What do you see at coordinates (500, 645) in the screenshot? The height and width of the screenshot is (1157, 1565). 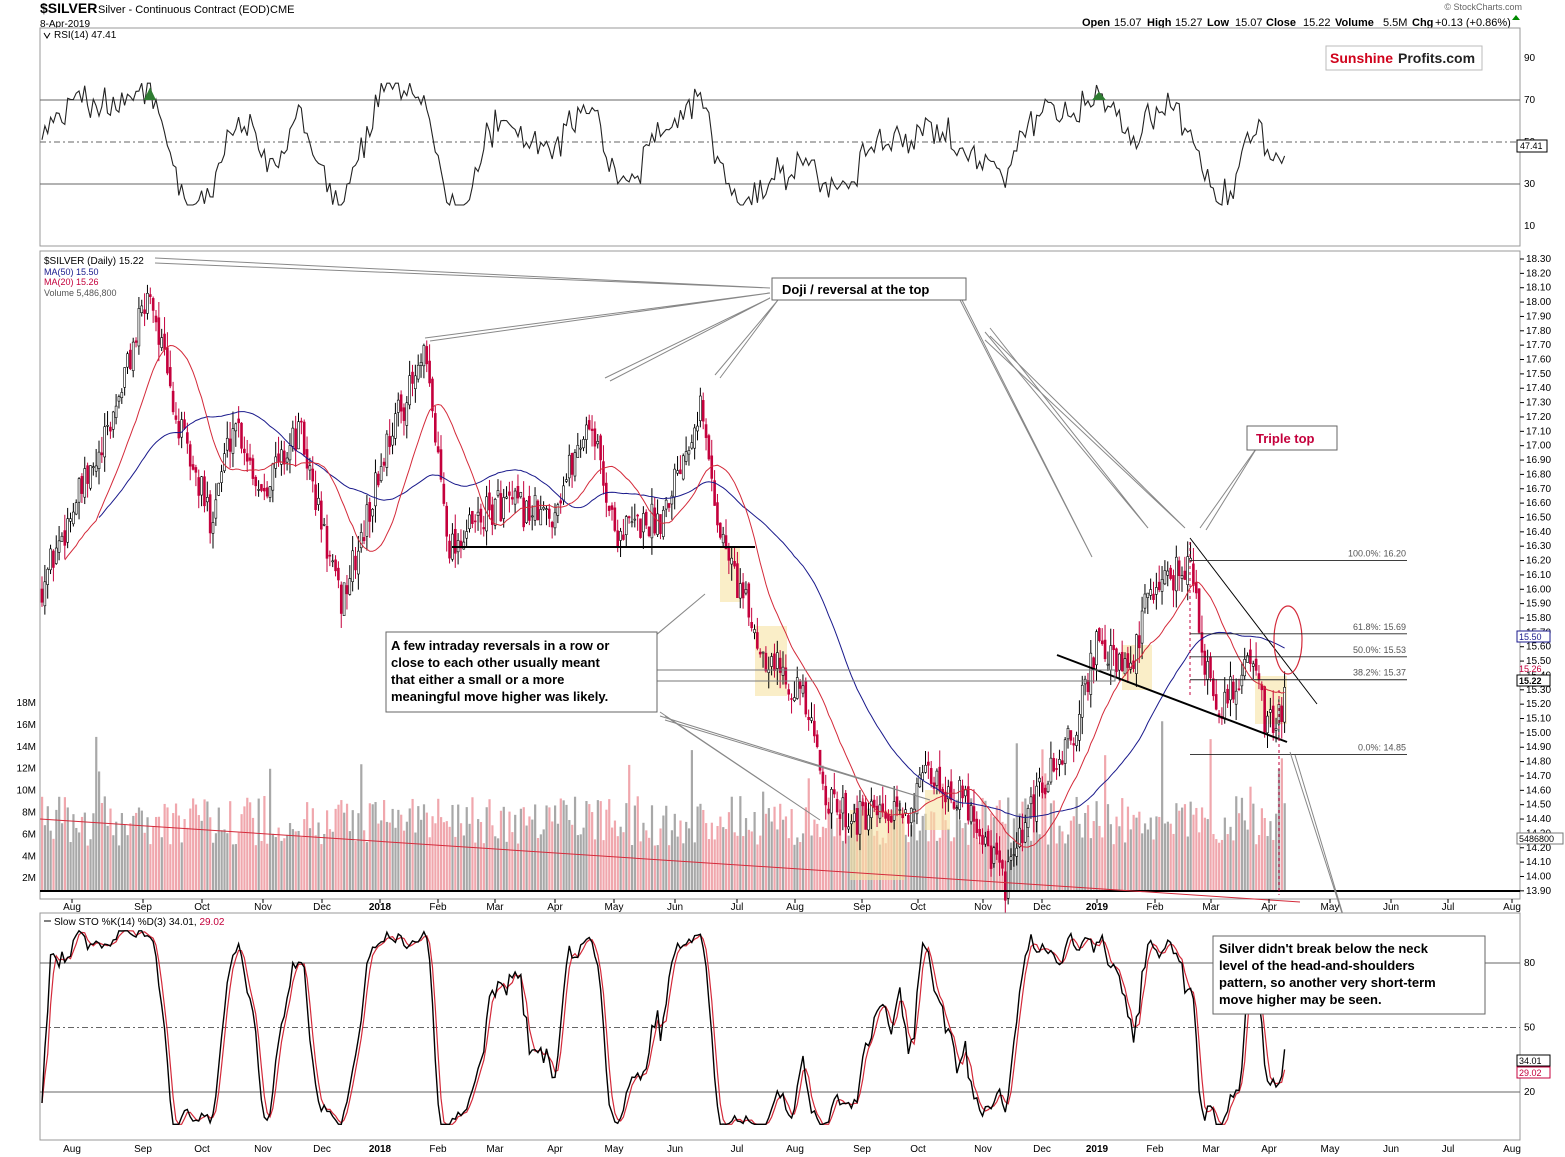 I see `callout-reversals-line1: A few intraday reversals in a row or` at bounding box center [500, 645].